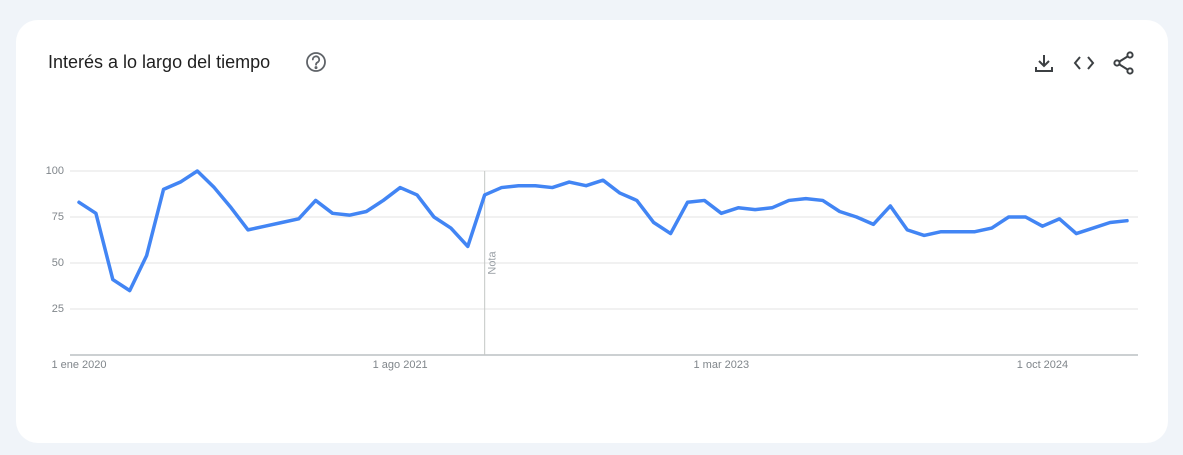 The width and height of the screenshot is (1183, 455). What do you see at coordinates (1123, 63) in the screenshot?
I see `share-icon` at bounding box center [1123, 63].